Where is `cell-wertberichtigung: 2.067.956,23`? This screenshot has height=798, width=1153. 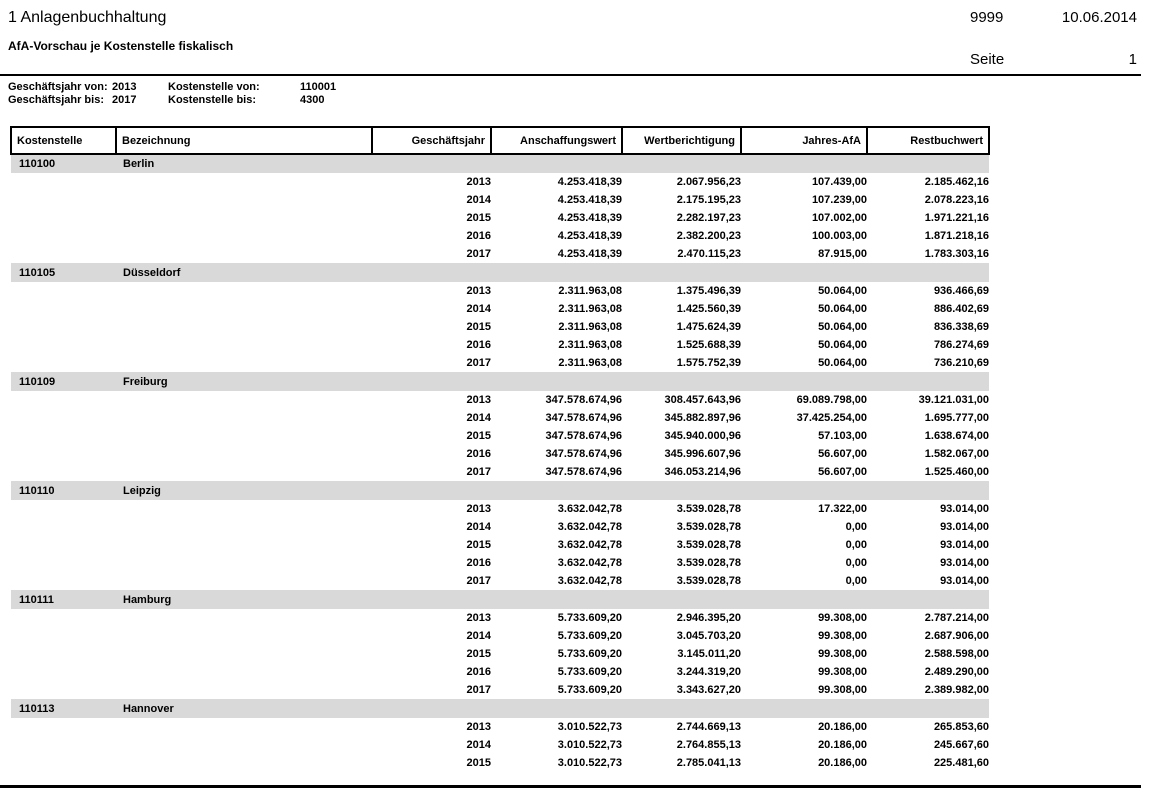 cell-wertberichtigung: 2.067.956,23 is located at coordinates (708, 182).